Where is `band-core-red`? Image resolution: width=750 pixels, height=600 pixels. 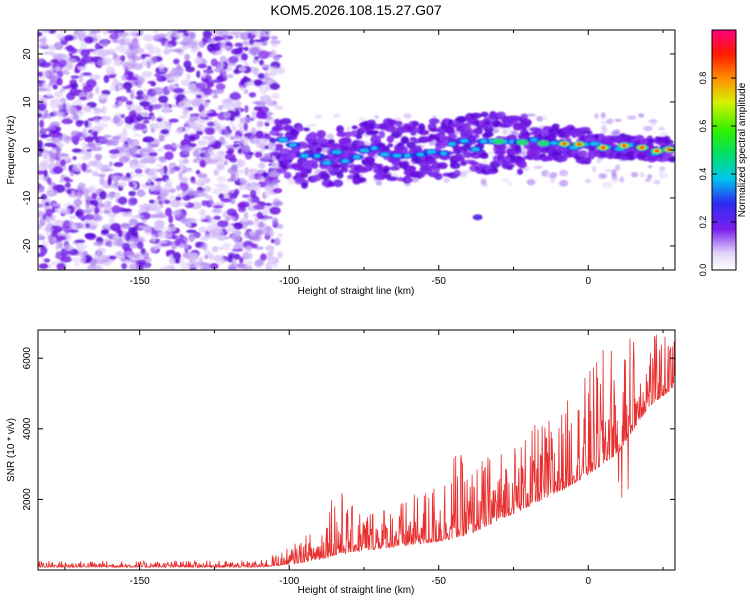
band-core-red is located at coordinates (642, 148).